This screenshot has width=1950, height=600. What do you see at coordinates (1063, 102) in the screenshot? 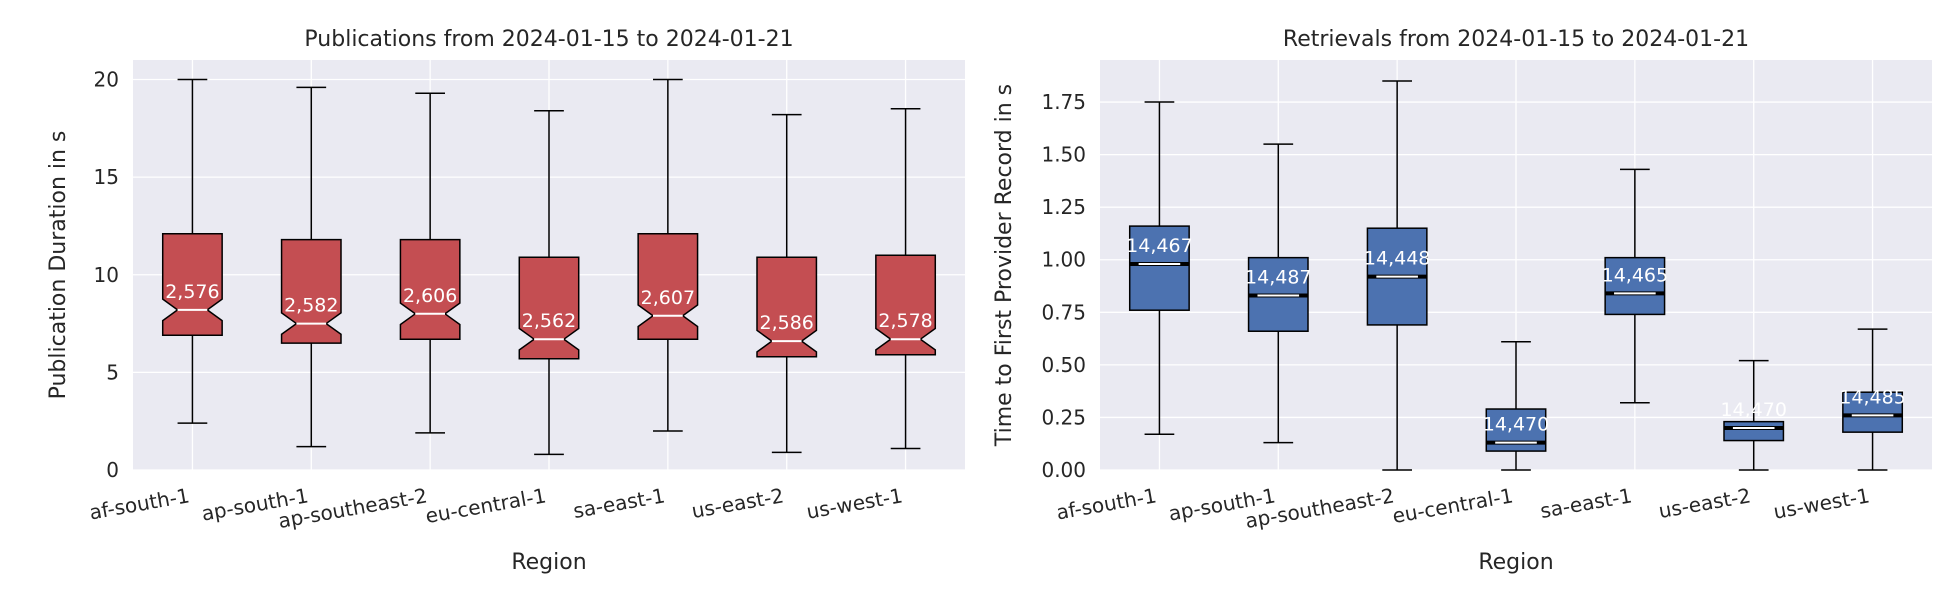
I see `y-tick-label: 1.75` at bounding box center [1063, 102].